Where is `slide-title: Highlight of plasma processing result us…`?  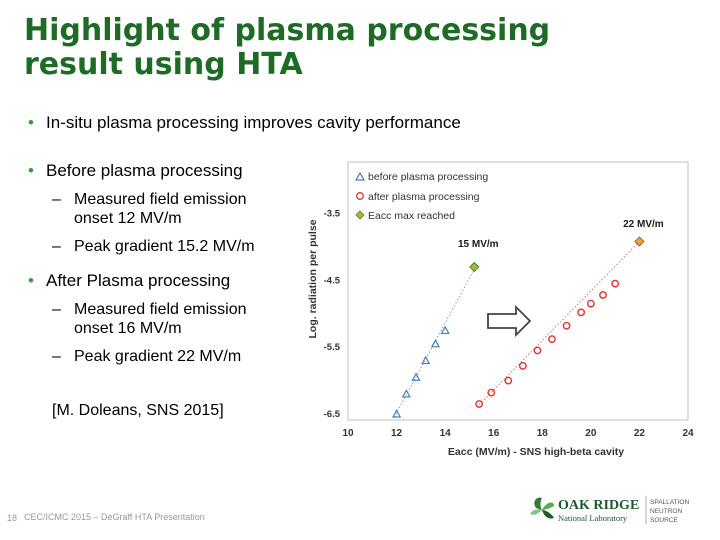 slide-title: Highlight of plasma processing result us… is located at coordinates (334, 48).